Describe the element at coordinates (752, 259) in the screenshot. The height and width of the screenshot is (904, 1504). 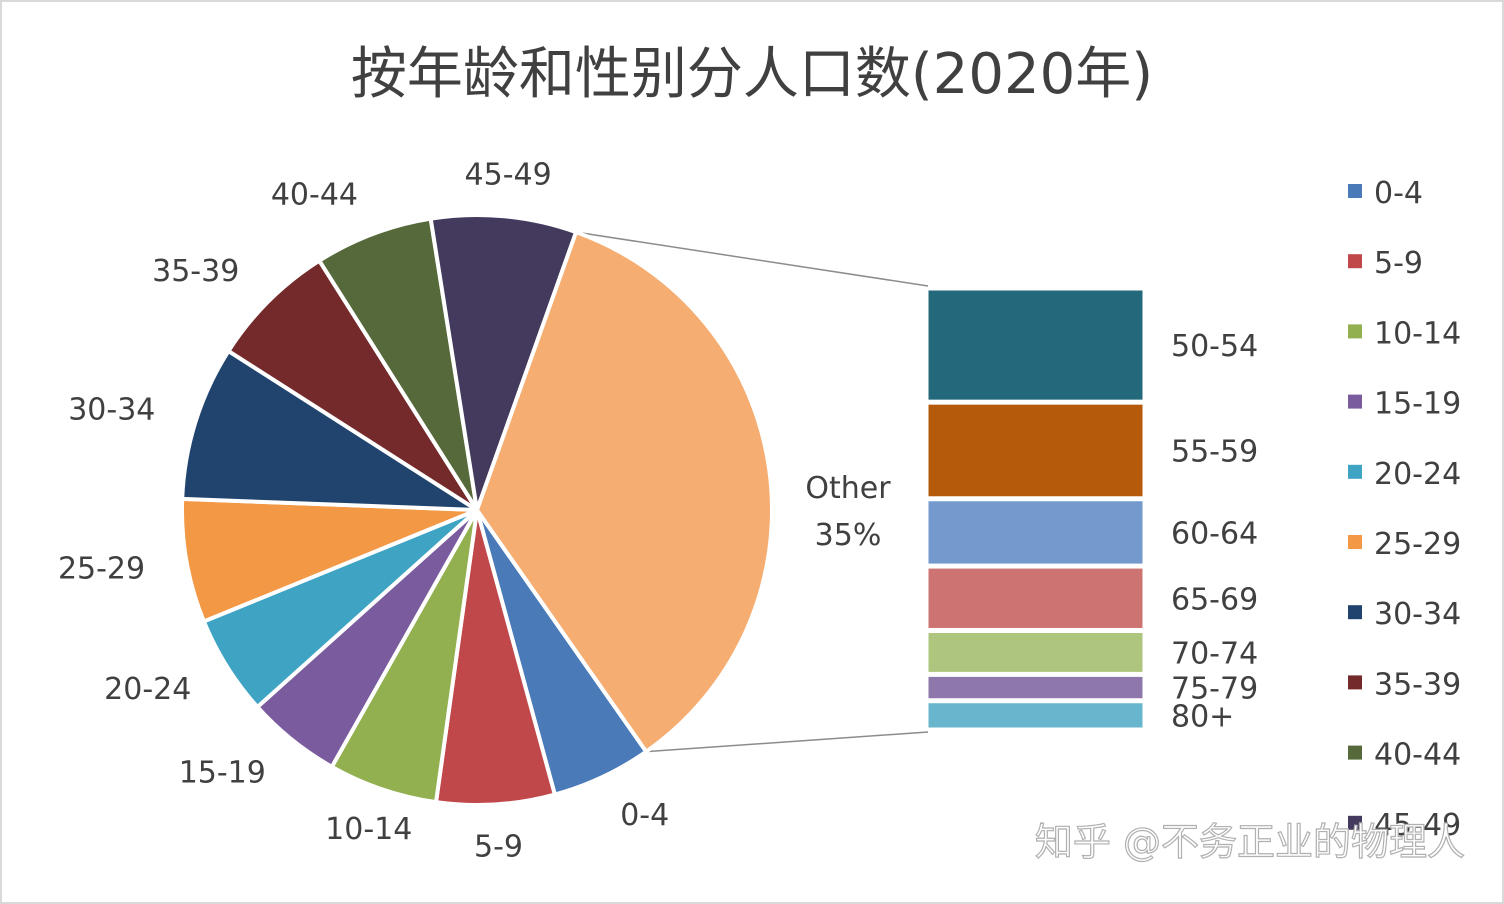
I see `connector-line-top` at that location.